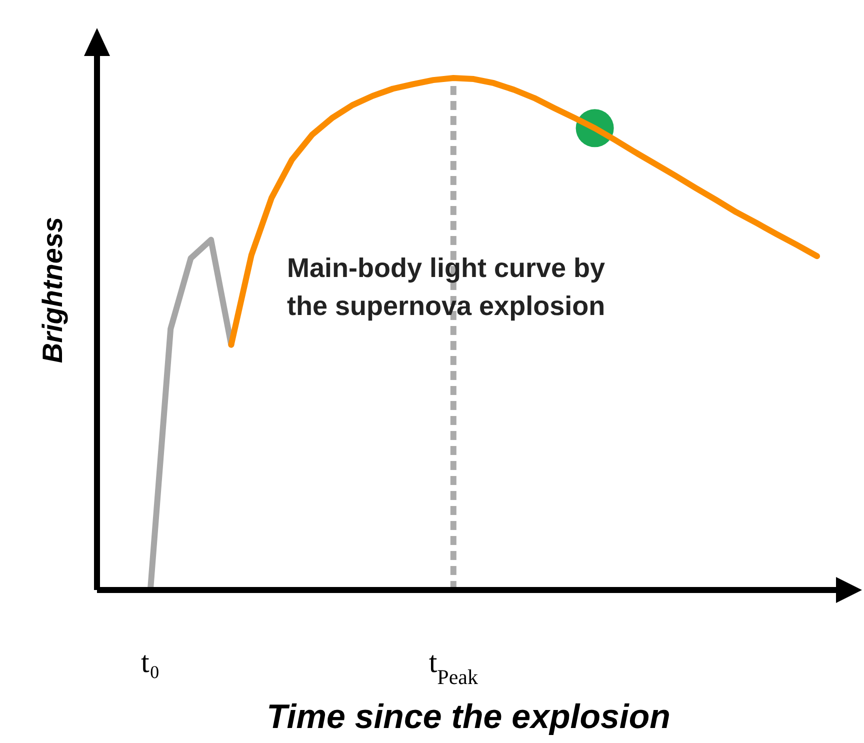 The height and width of the screenshot is (743, 864). I want to click on annotation: Main-body light curve by the supernova explosion, so click(446, 287).